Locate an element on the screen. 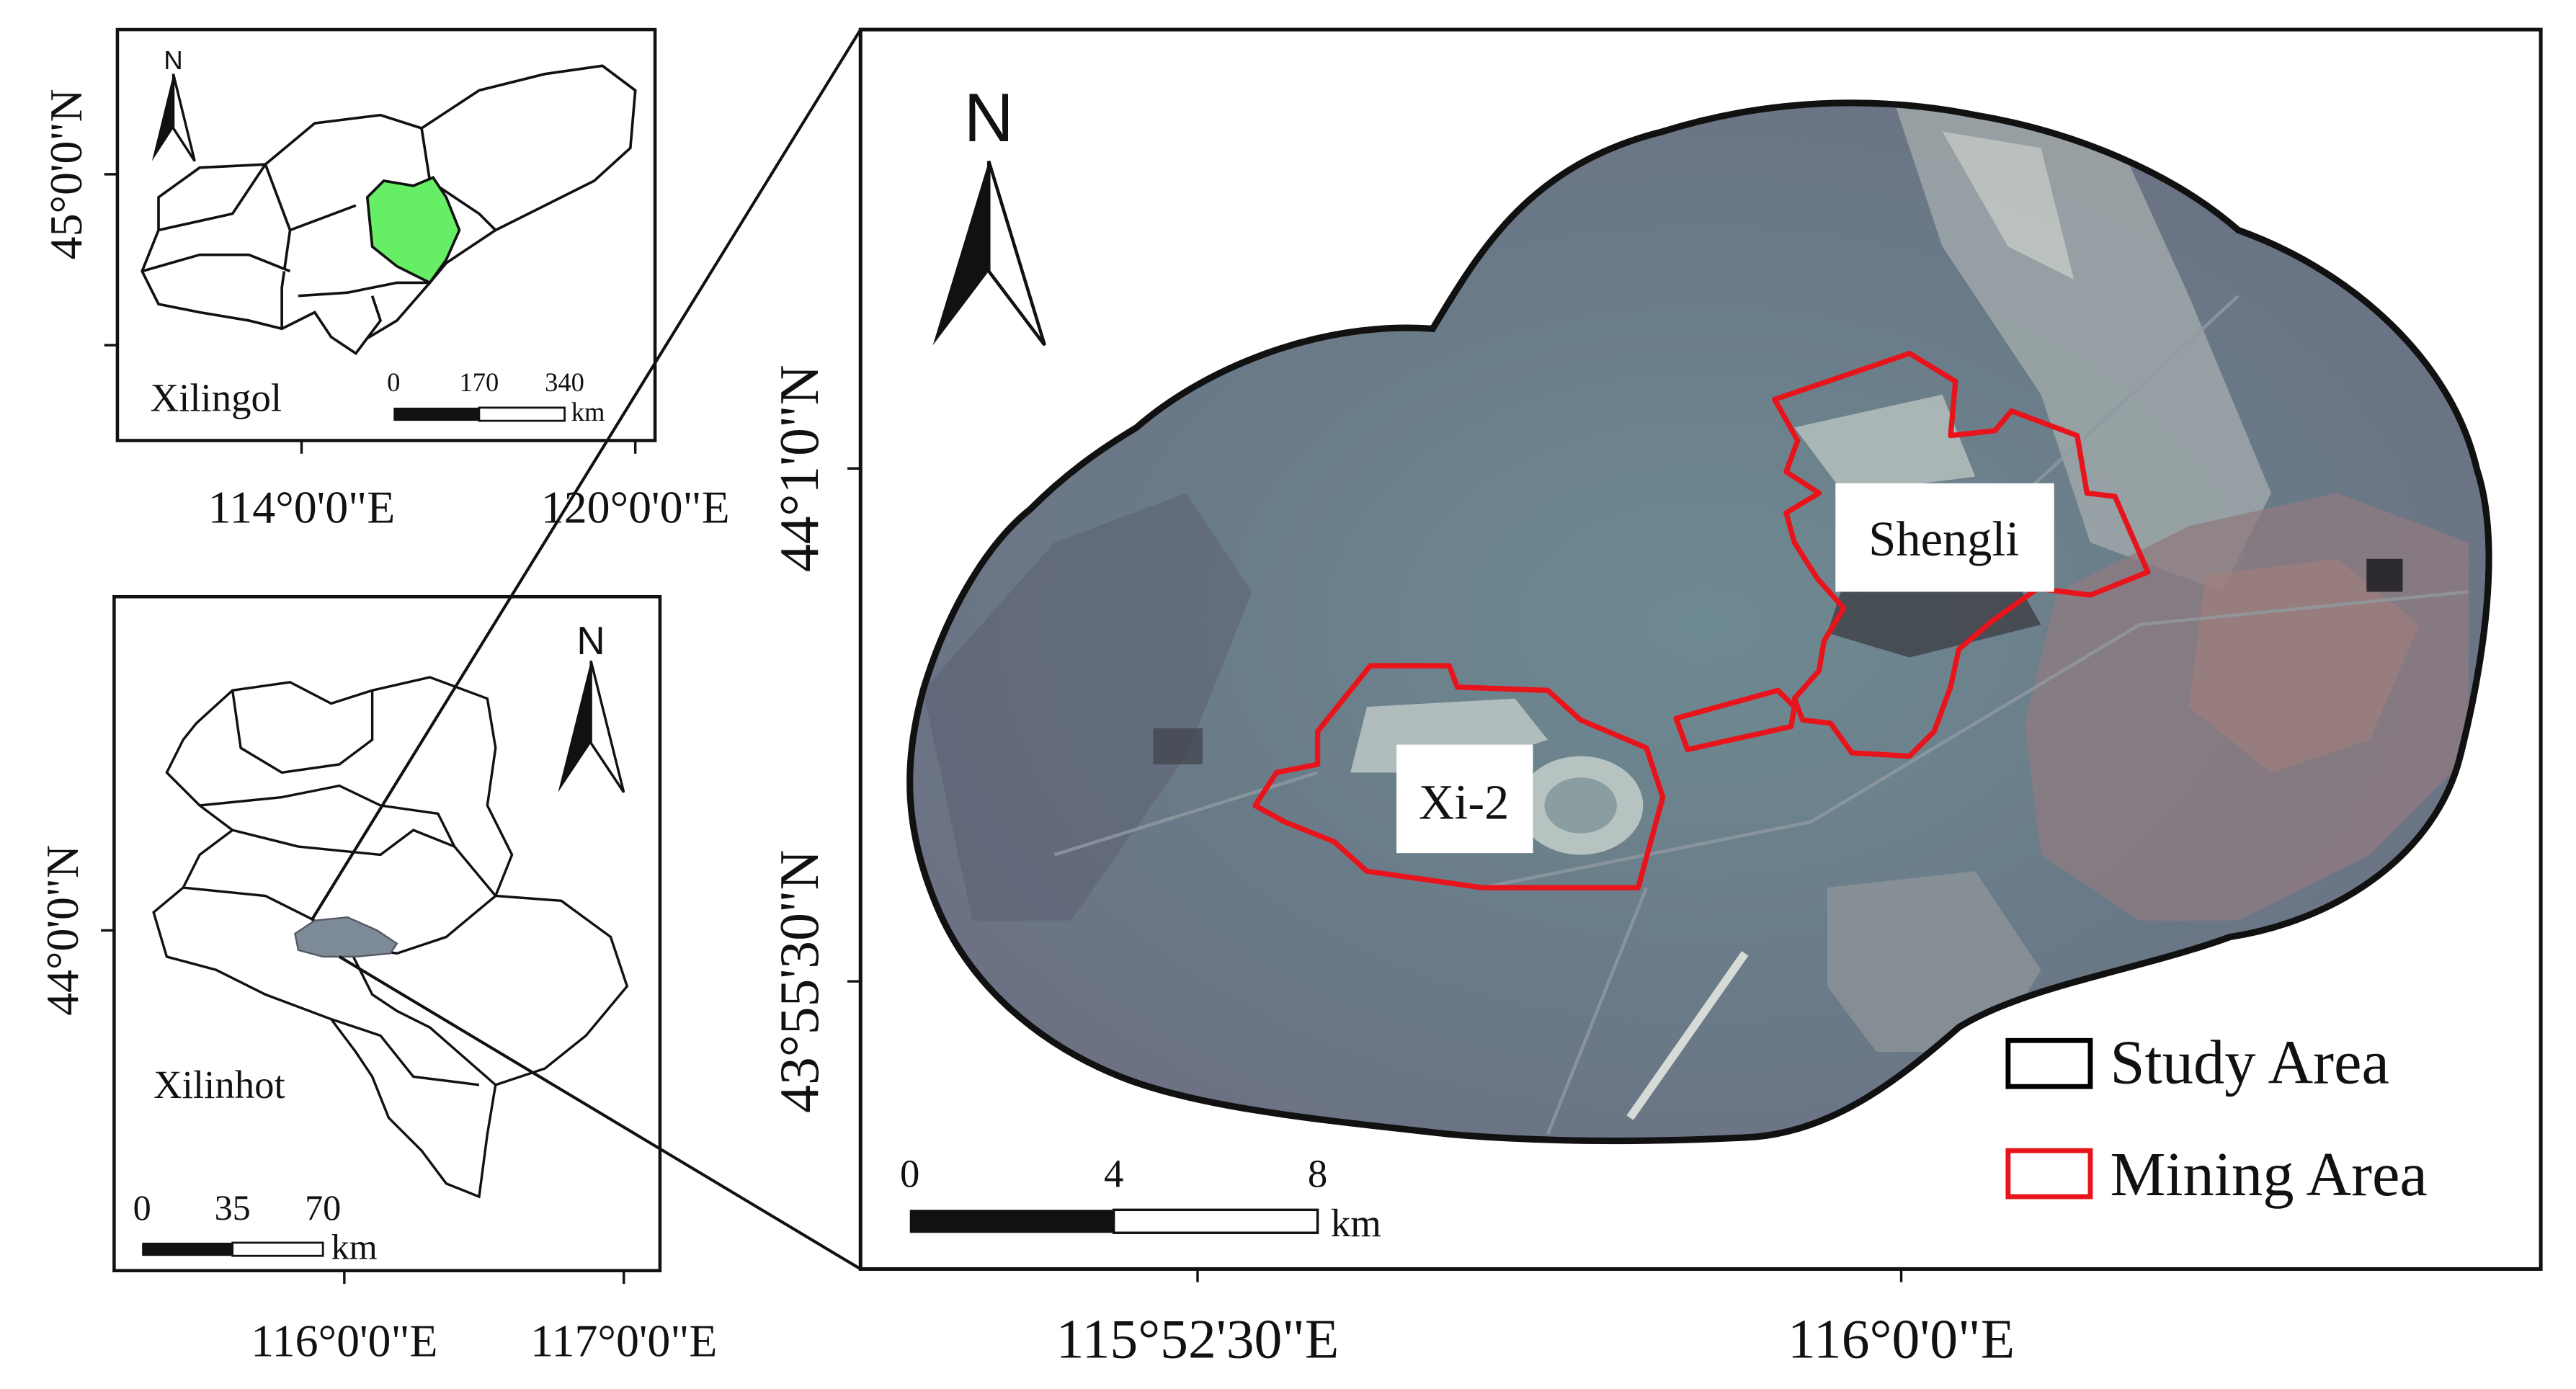  scale-bar: 0 170 340 km is located at coordinates (496, 397).